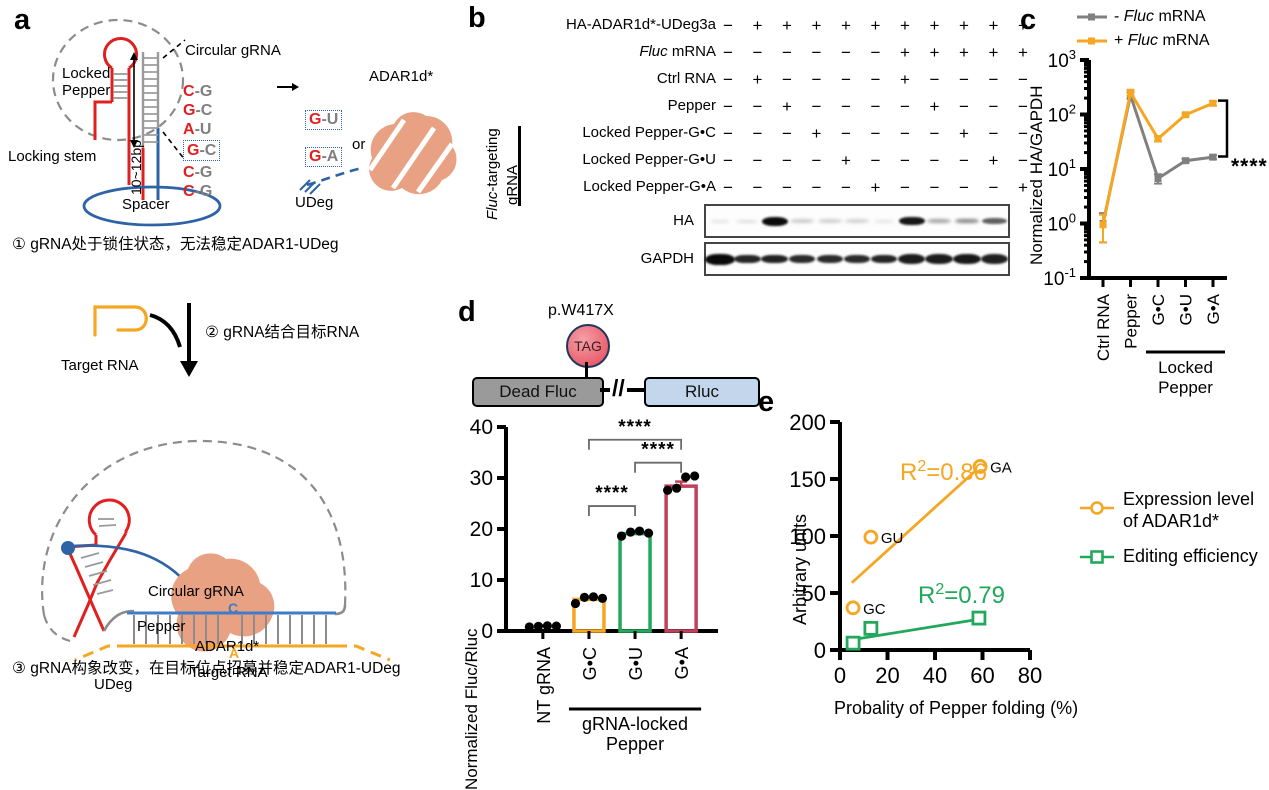  Describe the element at coordinates (1030, 675) in the screenshot. I see `x-tick-label: 80` at that location.